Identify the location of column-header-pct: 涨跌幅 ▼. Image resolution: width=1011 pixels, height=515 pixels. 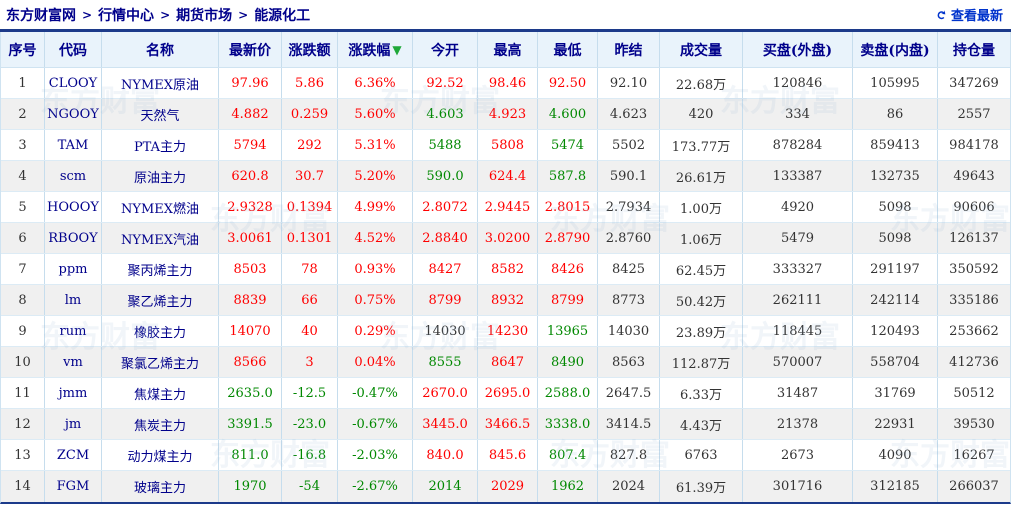
(375, 49).